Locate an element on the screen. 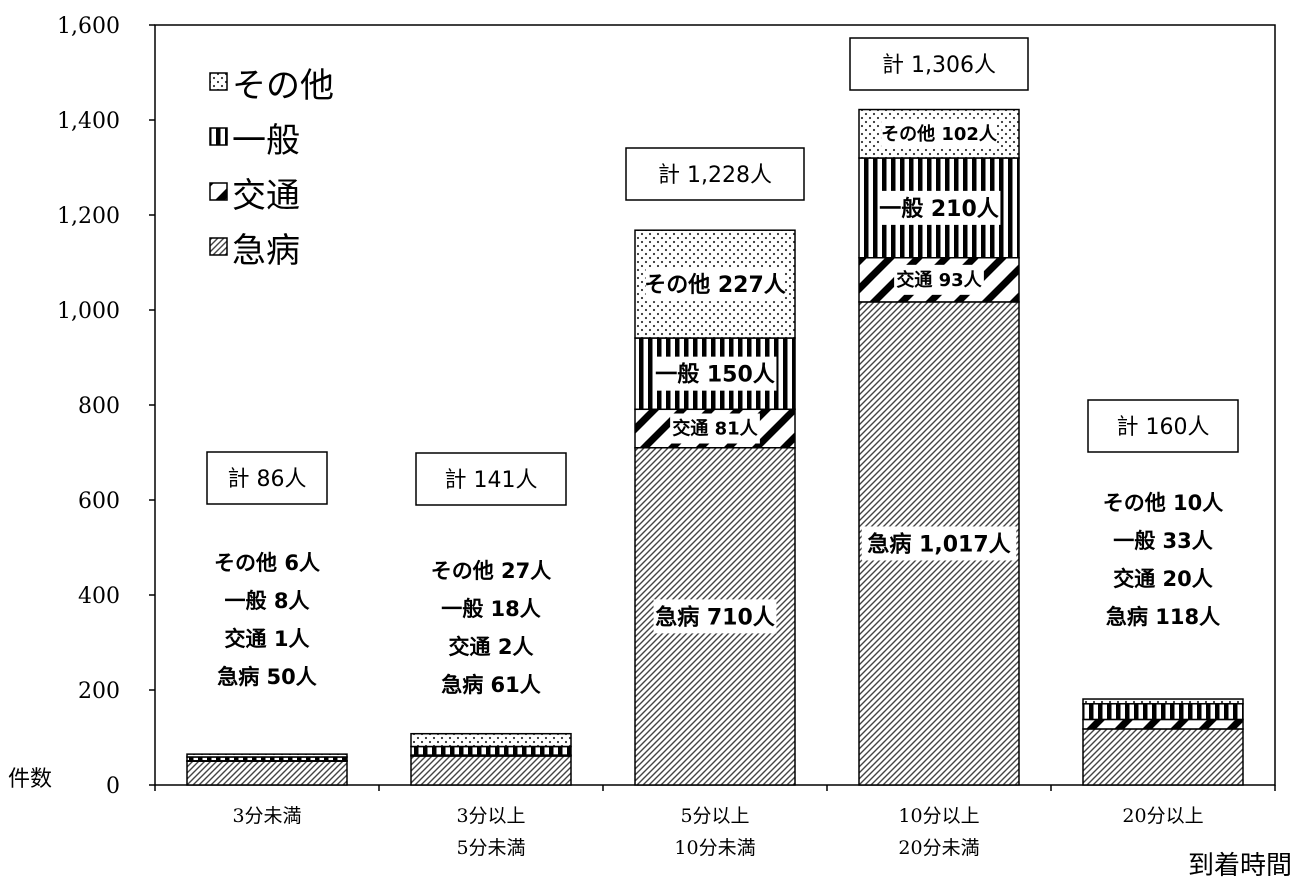  x-tick-label: 20分以上 is located at coordinates (1162, 816).